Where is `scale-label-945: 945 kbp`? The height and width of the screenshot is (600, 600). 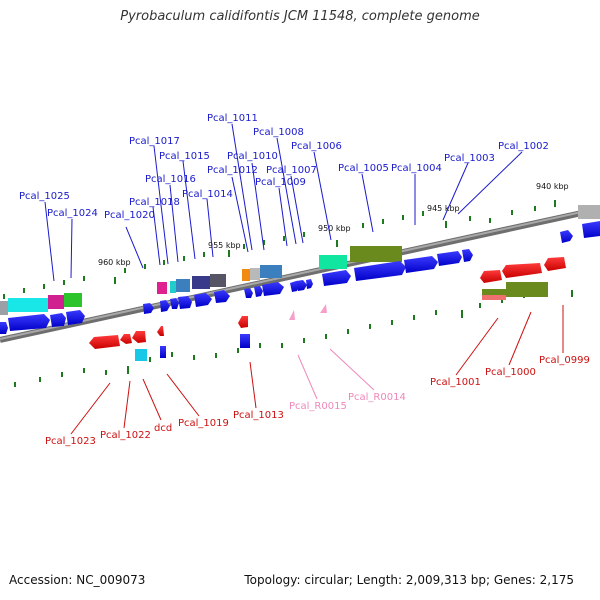 scale-label-945: 945 kbp is located at coordinates (443, 208).